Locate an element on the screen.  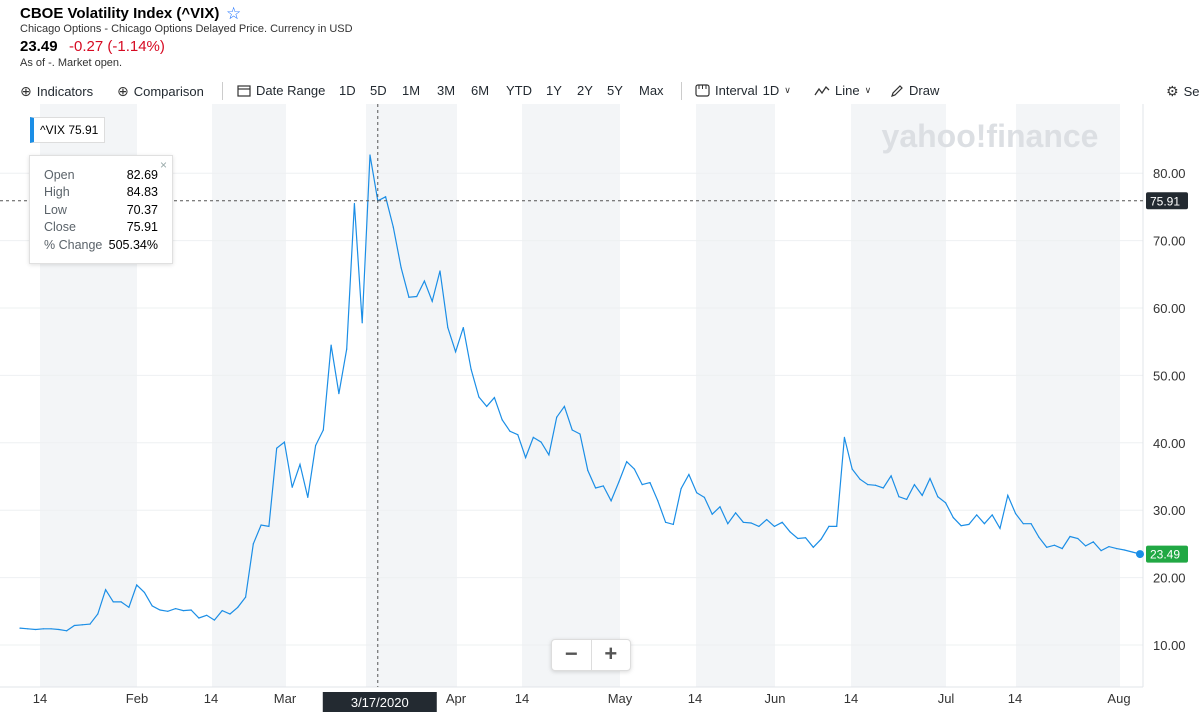
range-5d: 5D is located at coordinates (378, 90).